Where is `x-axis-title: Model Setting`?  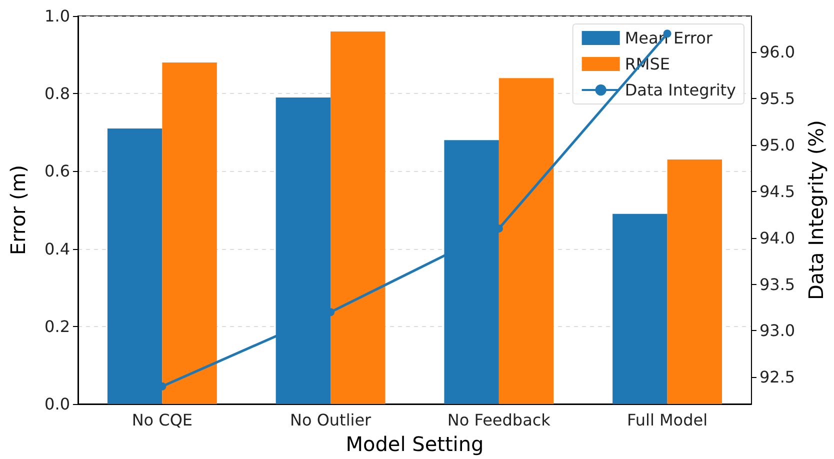 x-axis-title: Model Setting is located at coordinates (415, 444).